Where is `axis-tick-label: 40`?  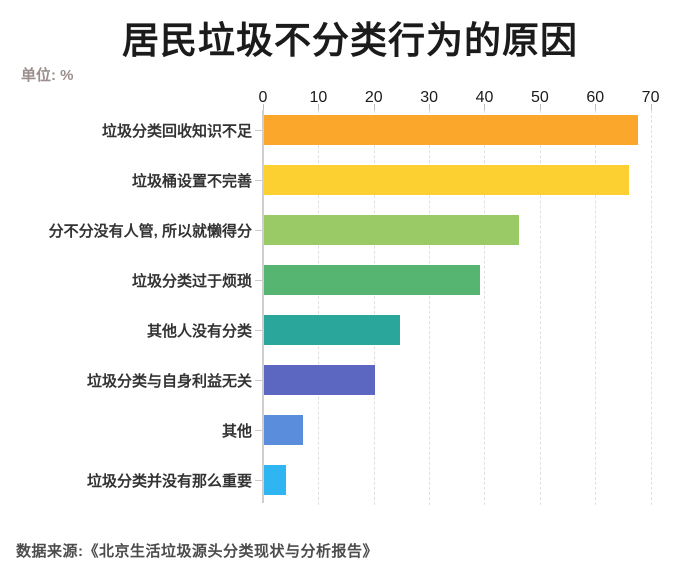
axis-tick-label: 40 is located at coordinates (484, 97).